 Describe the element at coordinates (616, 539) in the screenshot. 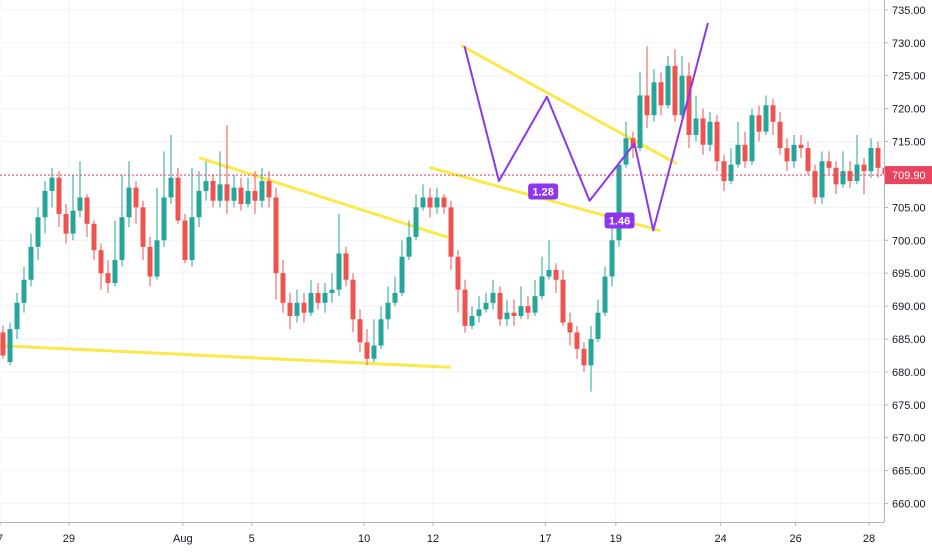

I see `time-tick-label: 19` at that location.